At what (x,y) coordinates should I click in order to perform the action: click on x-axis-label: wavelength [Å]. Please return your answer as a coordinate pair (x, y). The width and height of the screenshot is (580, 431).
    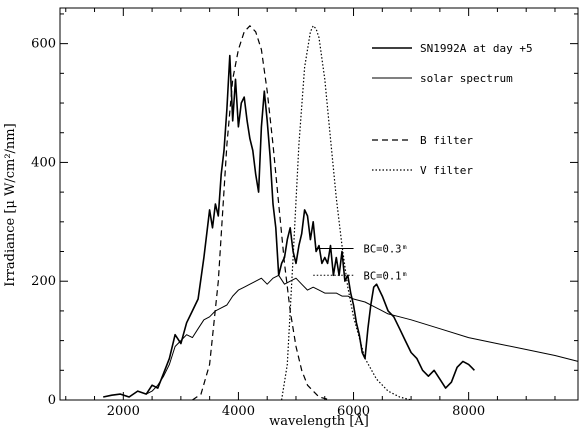
    Looking at the image, I should click on (319, 421).